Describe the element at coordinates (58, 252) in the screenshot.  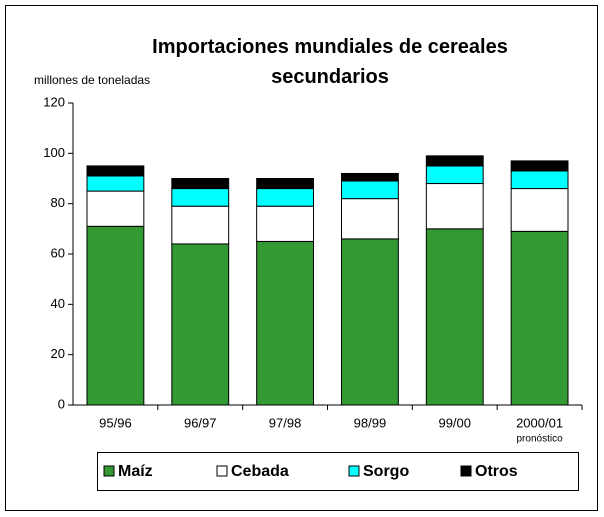
I see `y-tick-label: 60` at that location.